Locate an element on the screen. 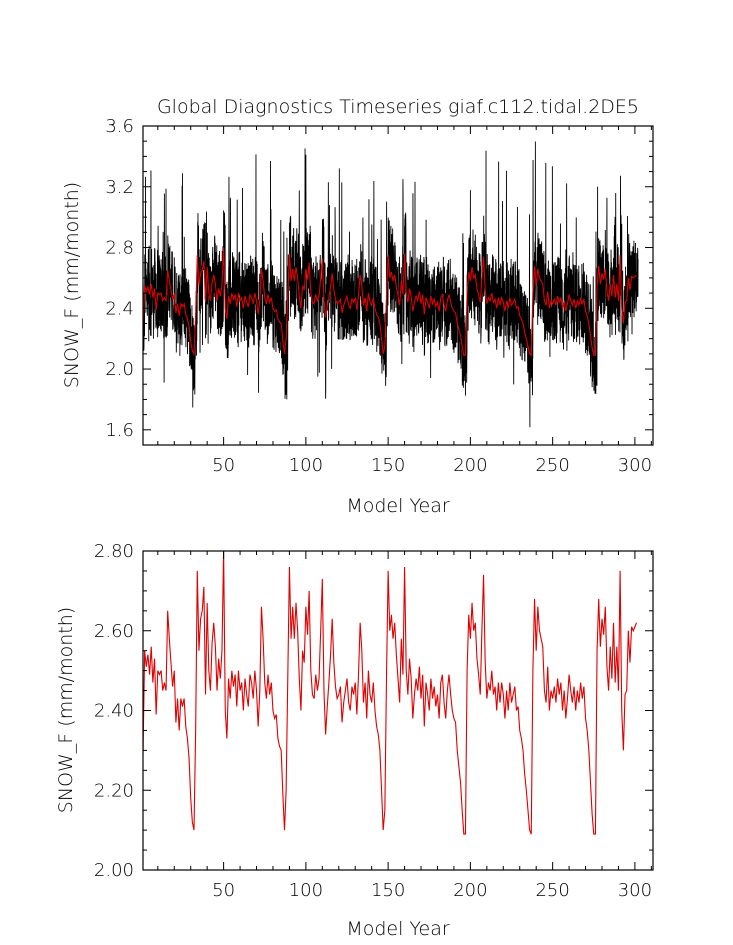 The image size is (733, 945). y-tick-label: 2.80 is located at coordinates (114, 551).